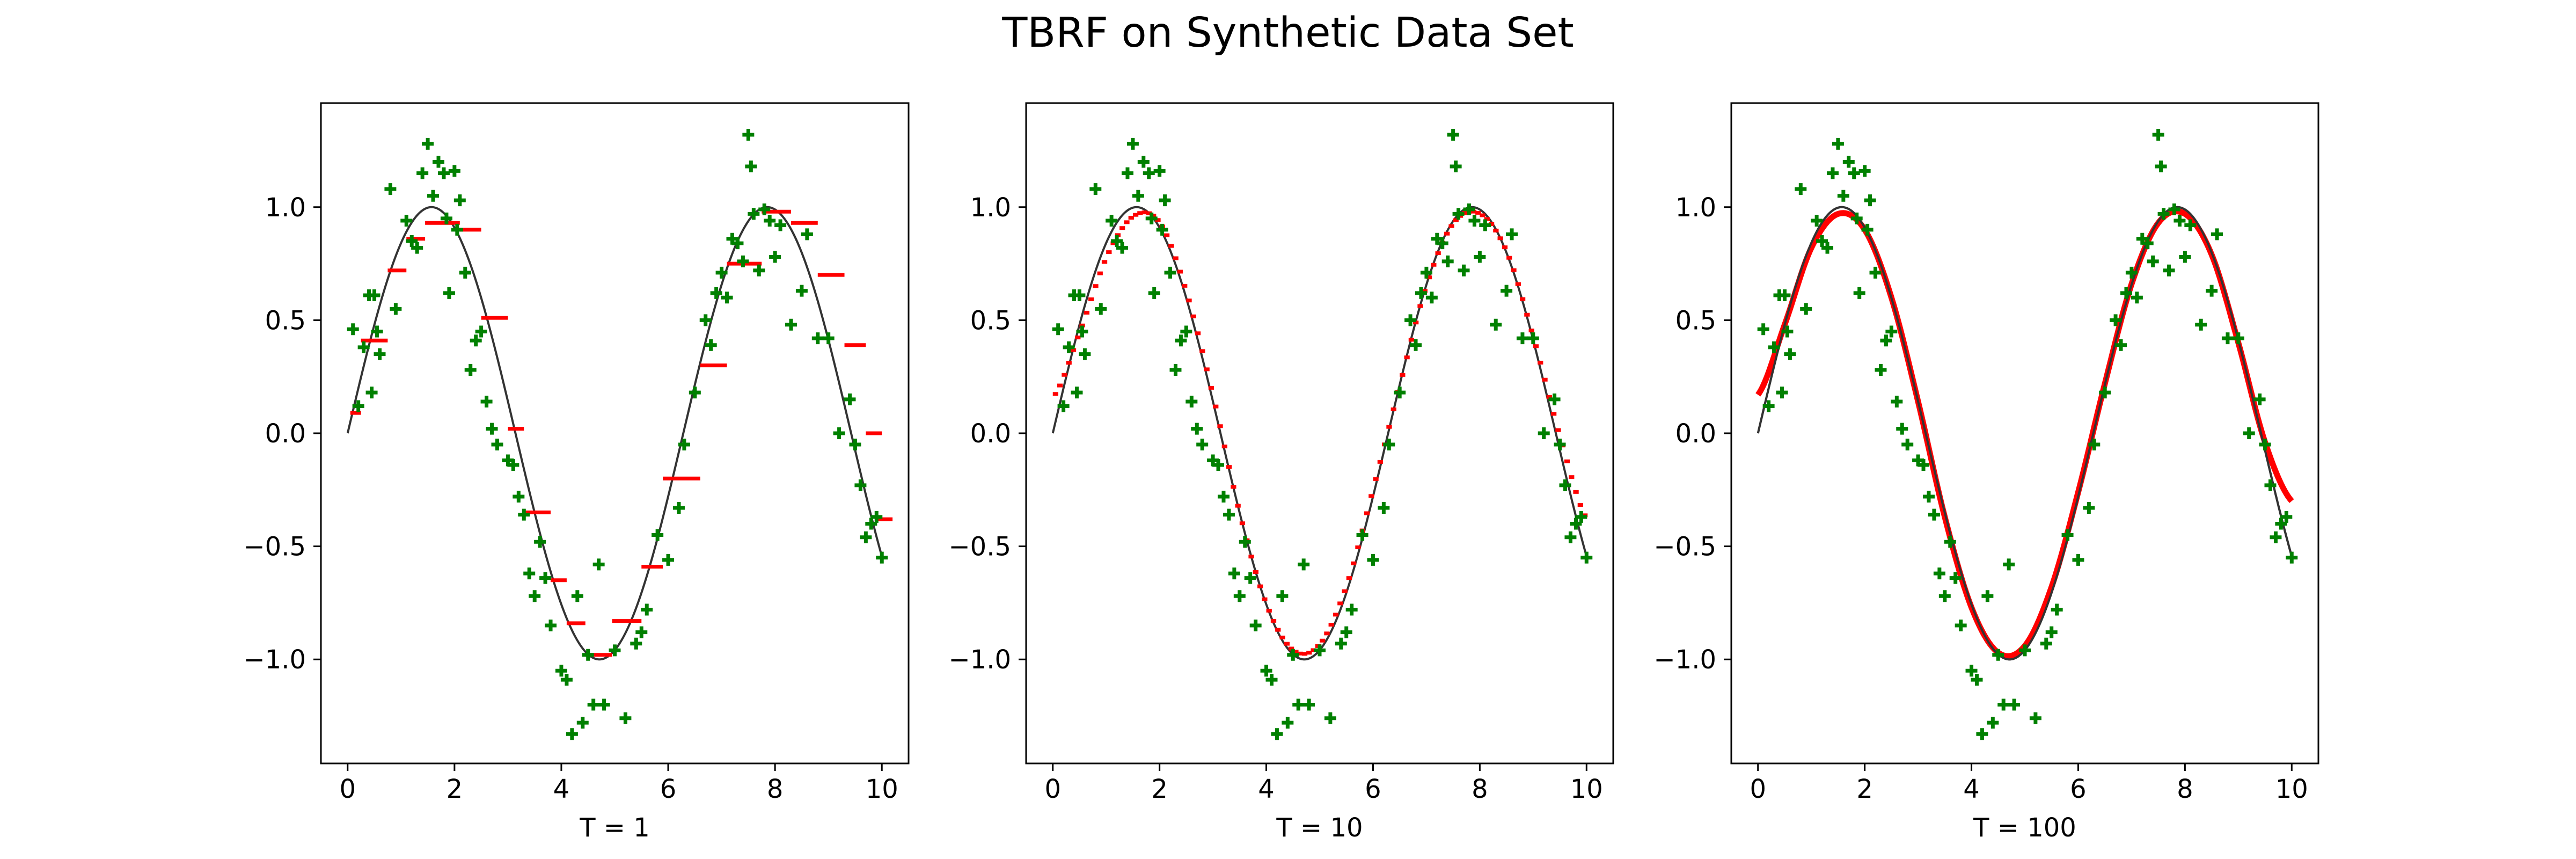 The height and width of the screenshot is (859, 2576). I want to click on x-tick-label: 2, so click(1864, 789).